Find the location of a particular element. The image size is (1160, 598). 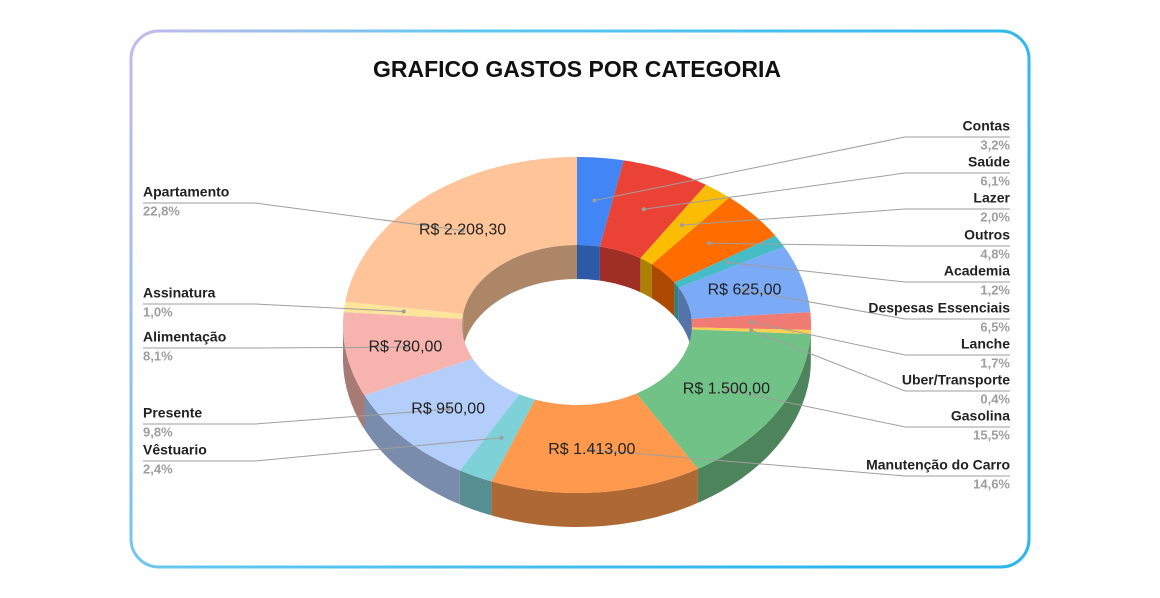

chart-title: GRAFICO GASTOS POR CATEGORIA is located at coordinates (577, 69).